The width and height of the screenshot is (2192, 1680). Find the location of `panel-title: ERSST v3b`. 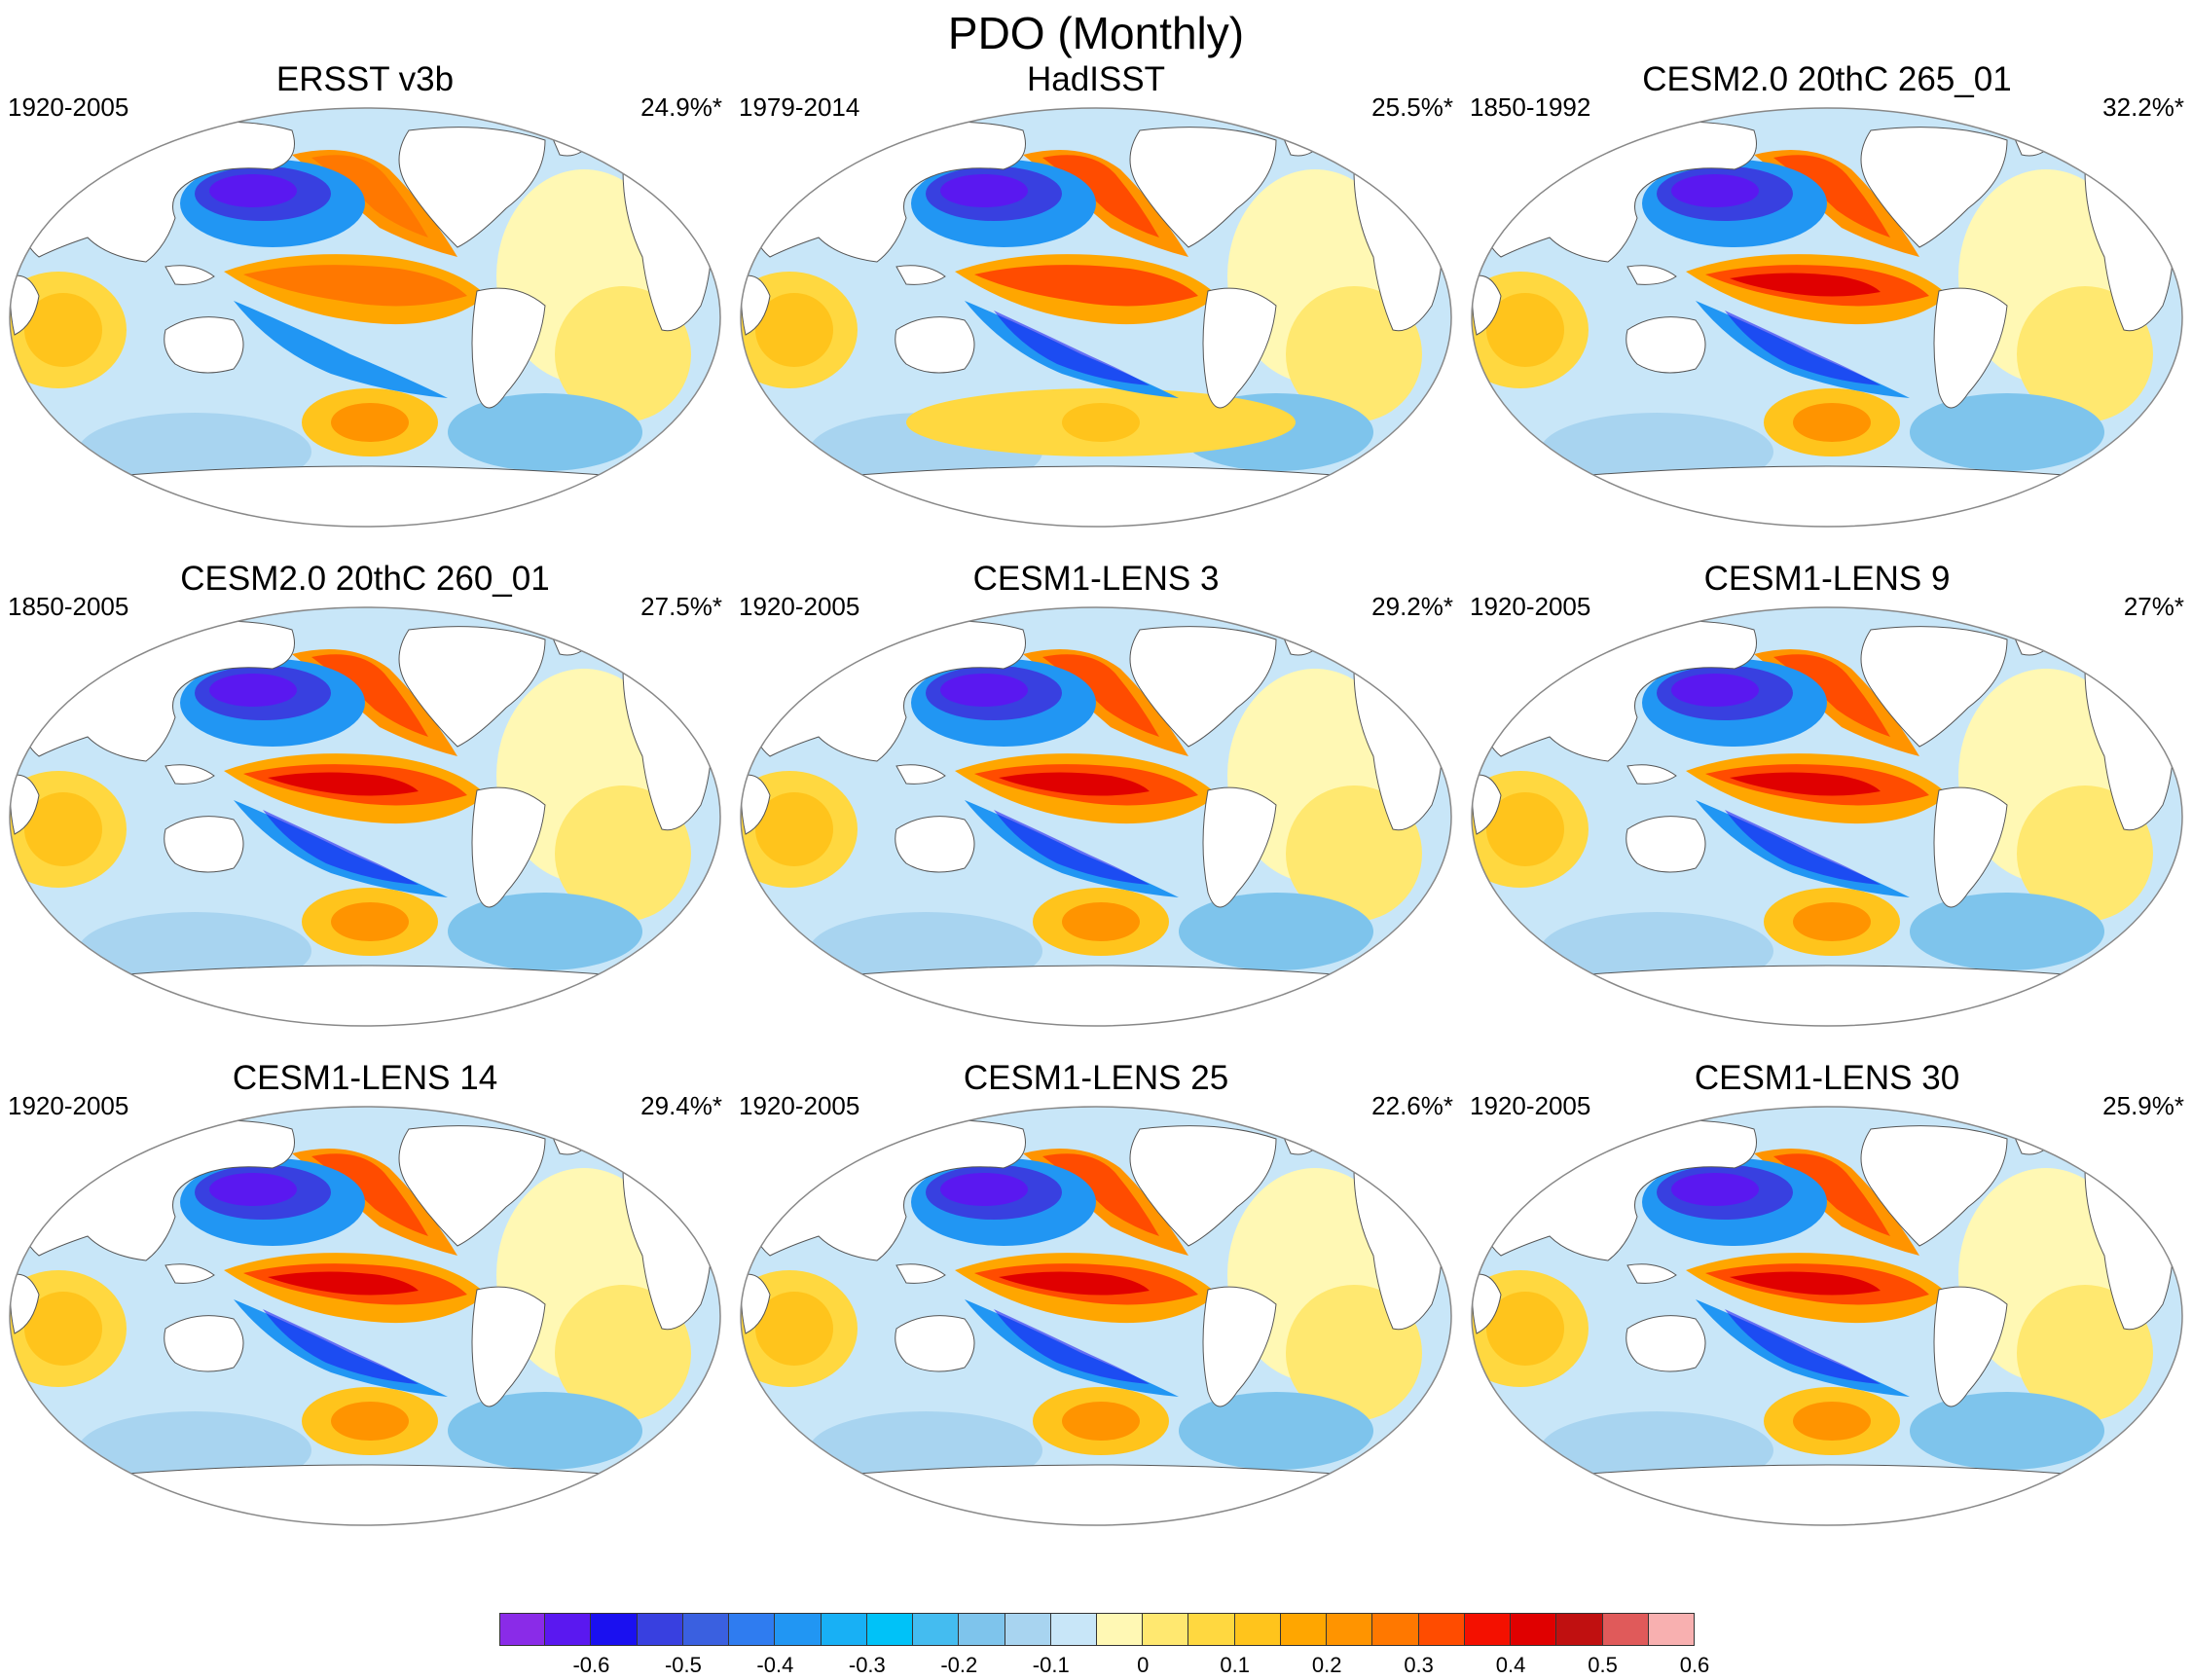

panel-title: ERSST v3b is located at coordinates (365, 79).